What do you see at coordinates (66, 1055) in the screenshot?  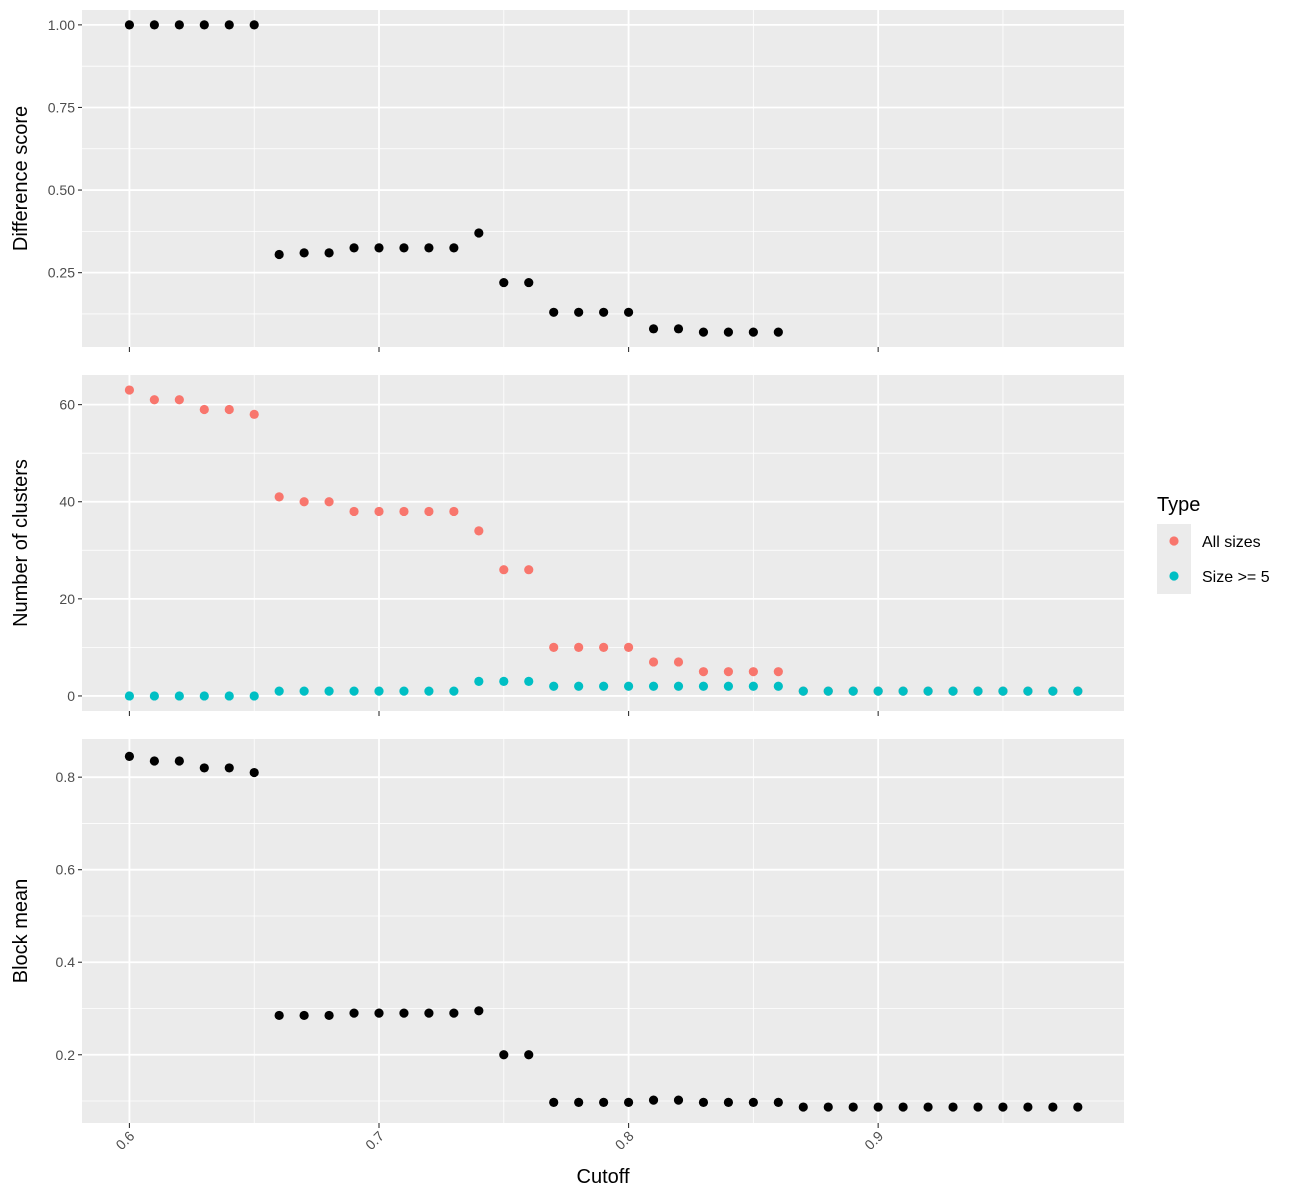 I see `y-tick-label: 0.2` at bounding box center [66, 1055].